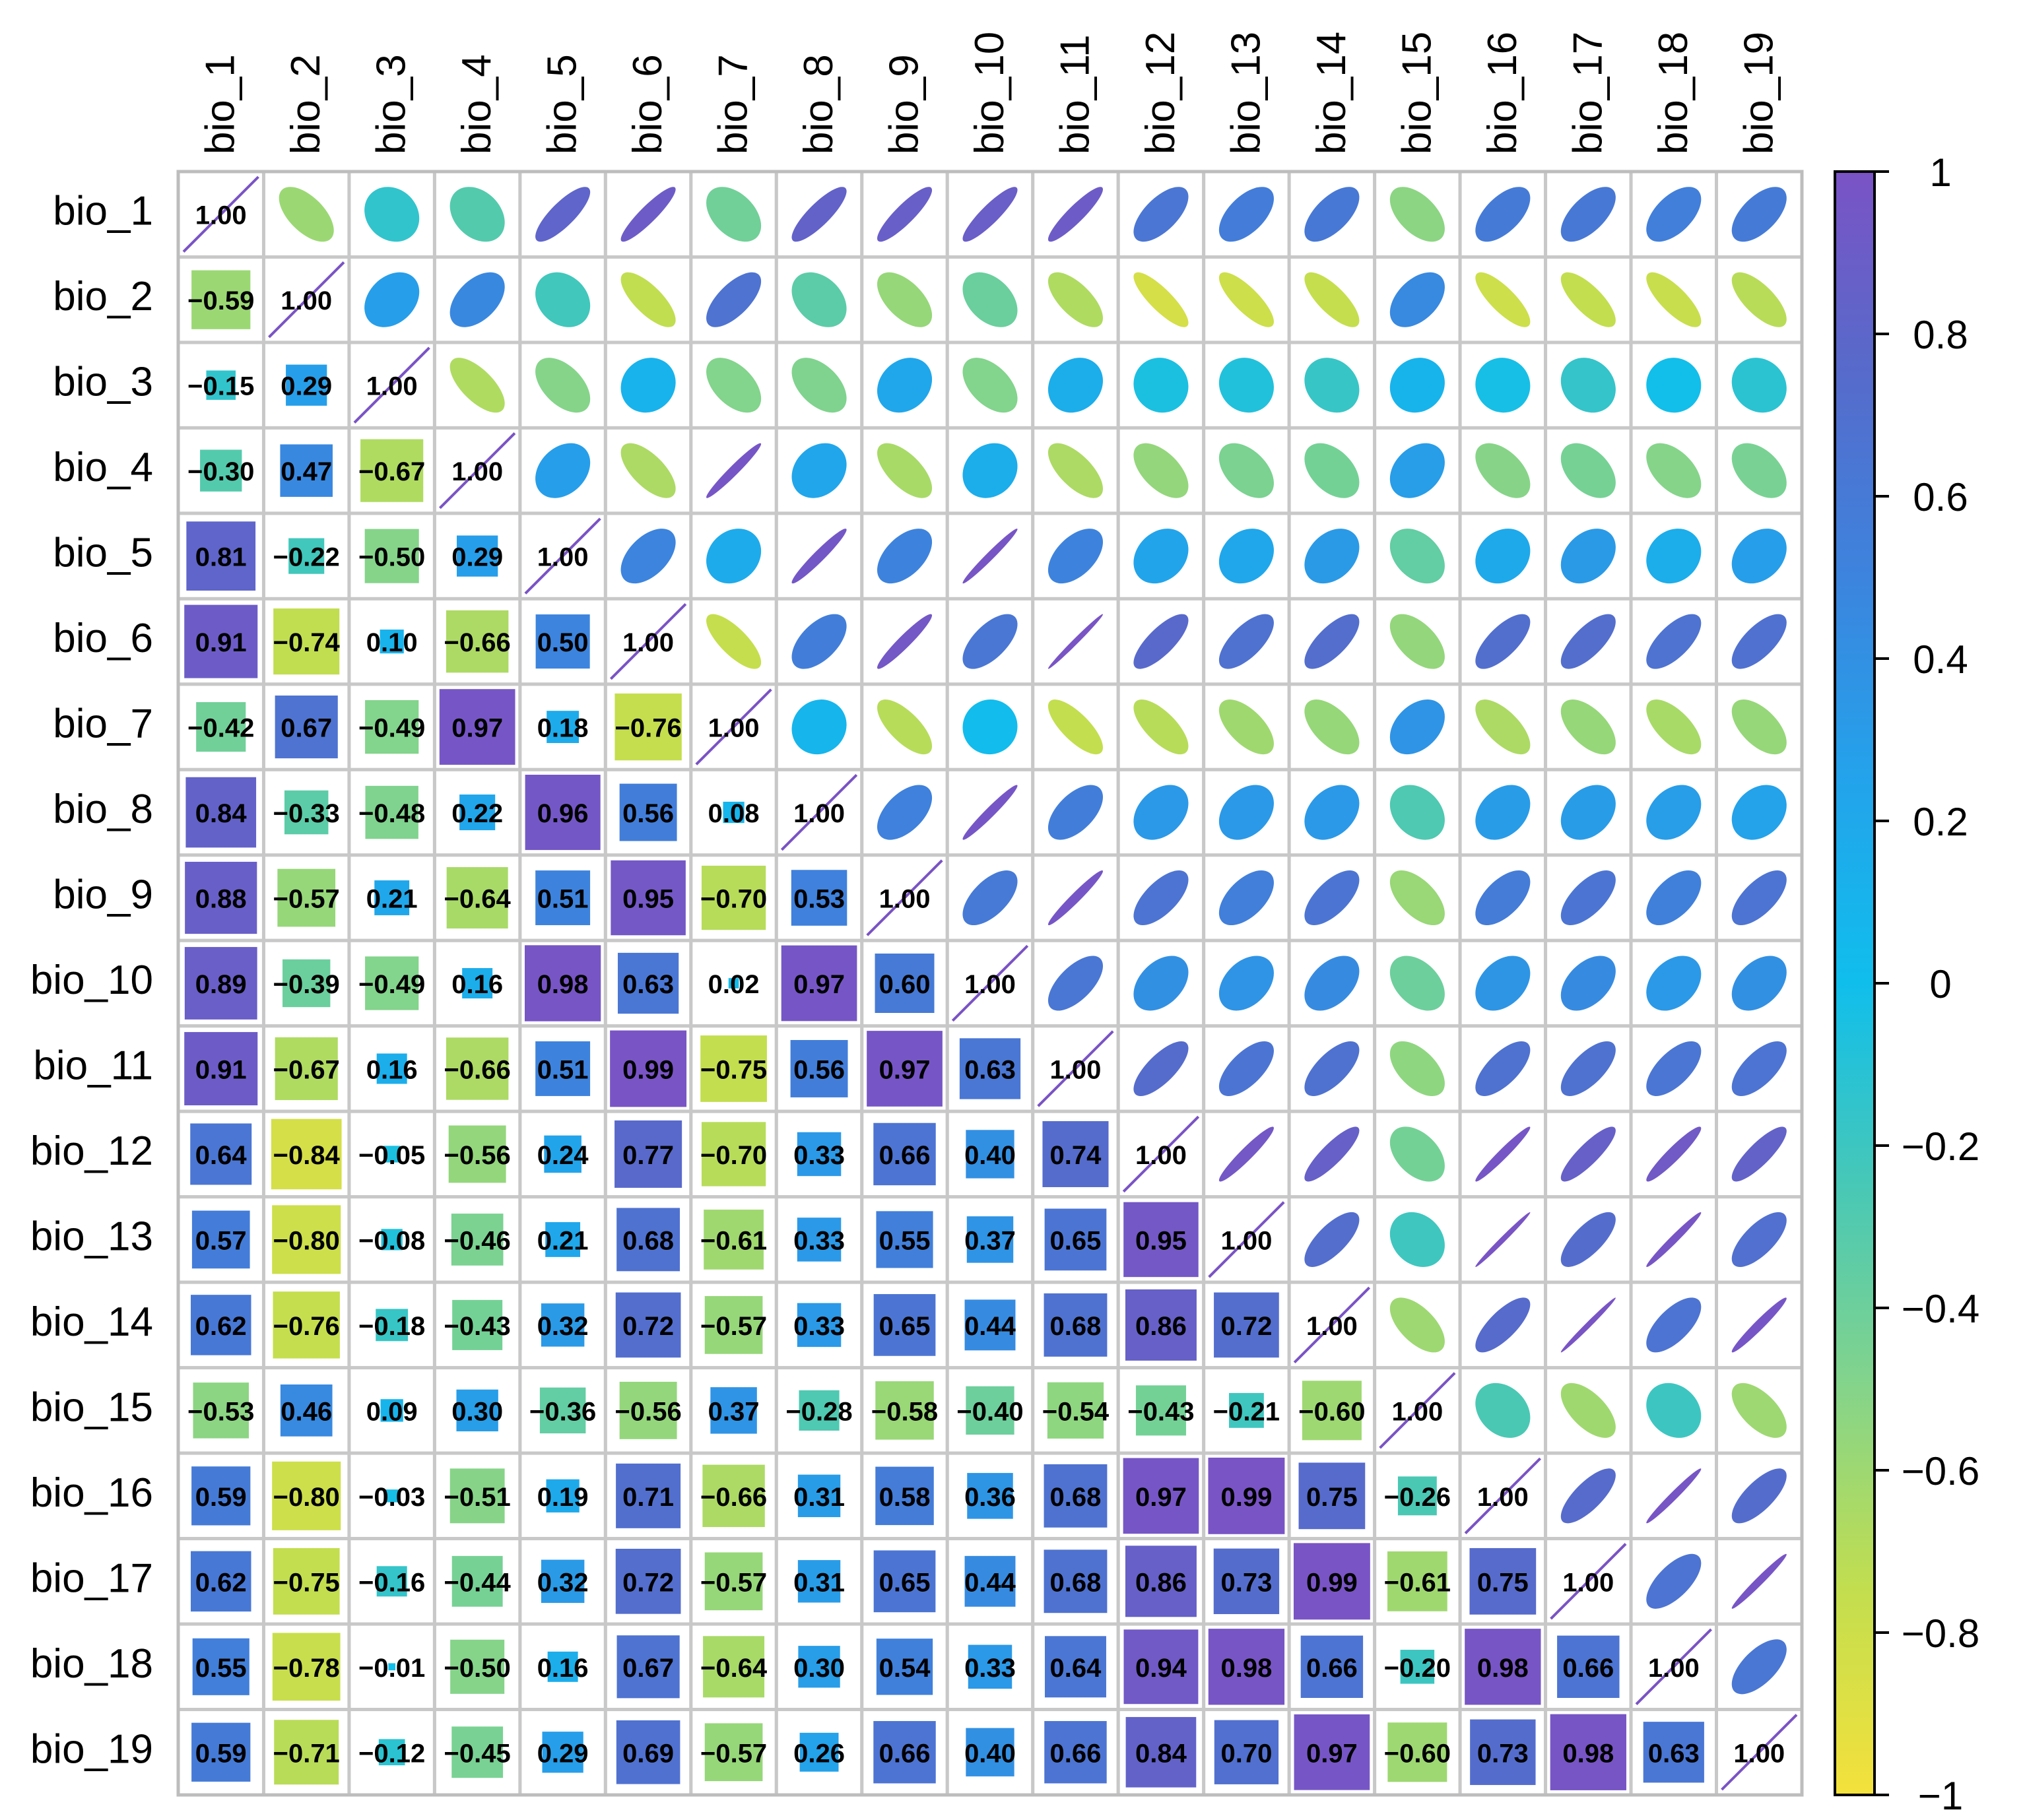 Image resolution: width=2025 pixels, height=1820 pixels. Describe the element at coordinates (819, 104) in the screenshot. I see `col-label-bio_8: bio_8` at that location.